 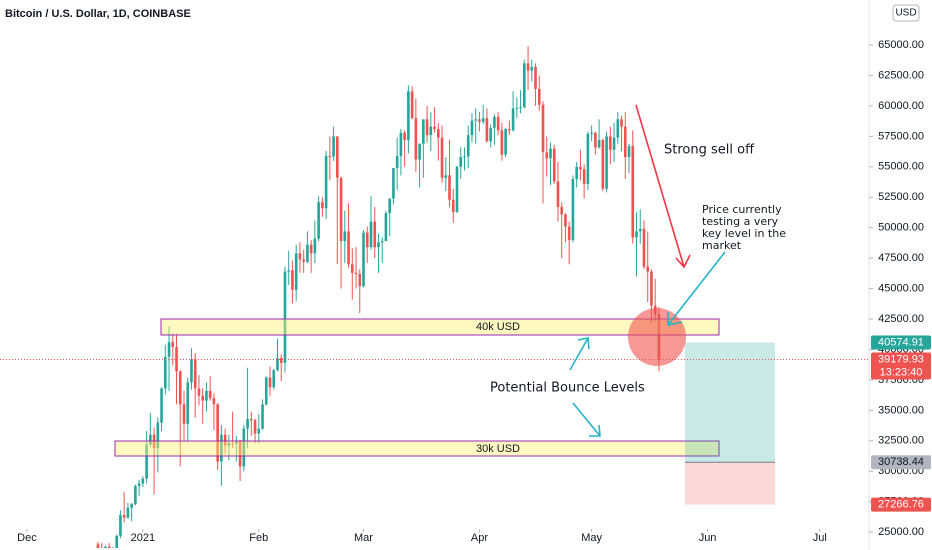 What do you see at coordinates (363, 538) in the screenshot?
I see `x-tick-label: Mar` at bounding box center [363, 538].